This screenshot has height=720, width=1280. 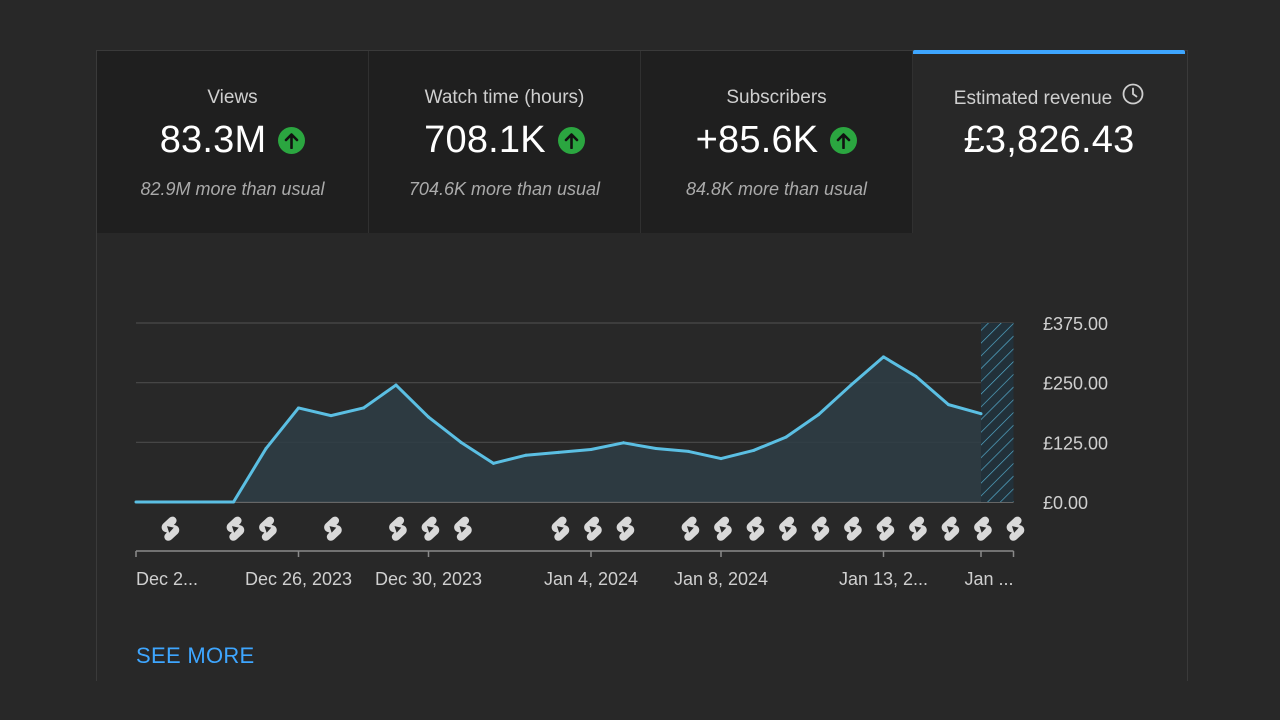 I want to click on y-tick-label: £125.00, so click(x=1075, y=443).